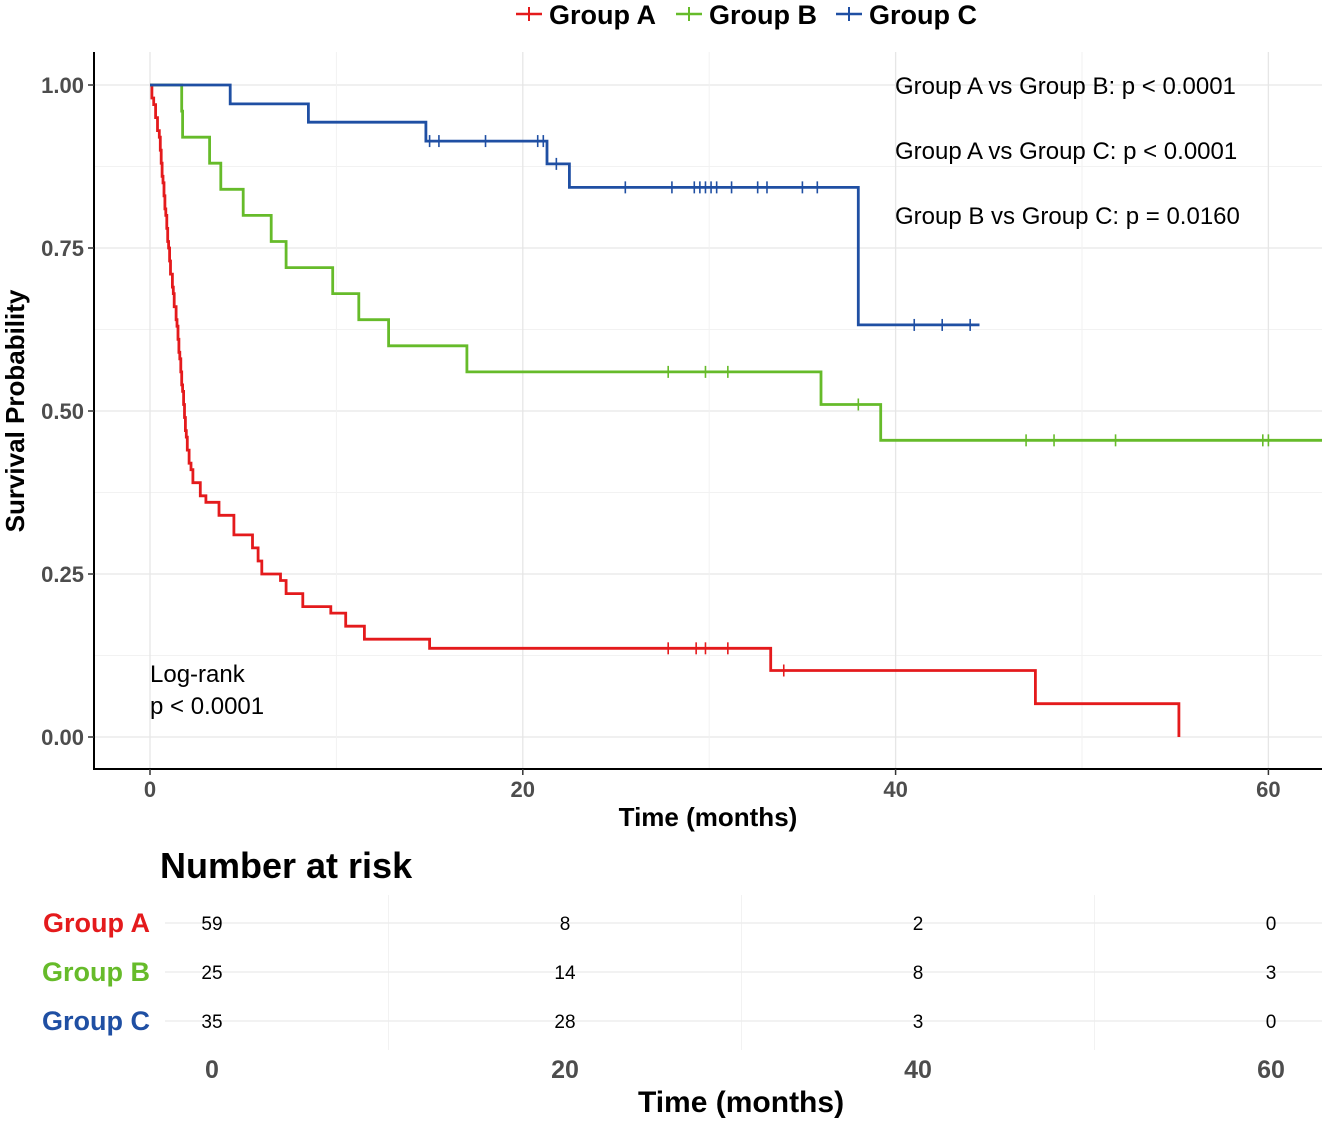  Describe the element at coordinates (198, 674) in the screenshot. I see `logrank-label: Log-rank` at that location.